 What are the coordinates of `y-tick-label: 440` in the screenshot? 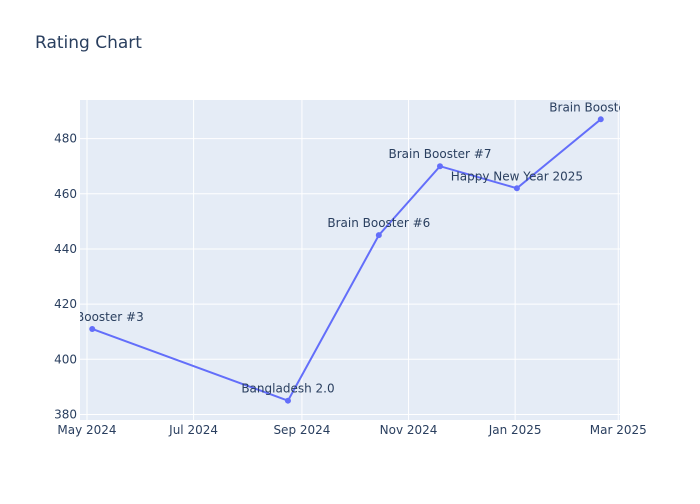 It's located at (65, 249).